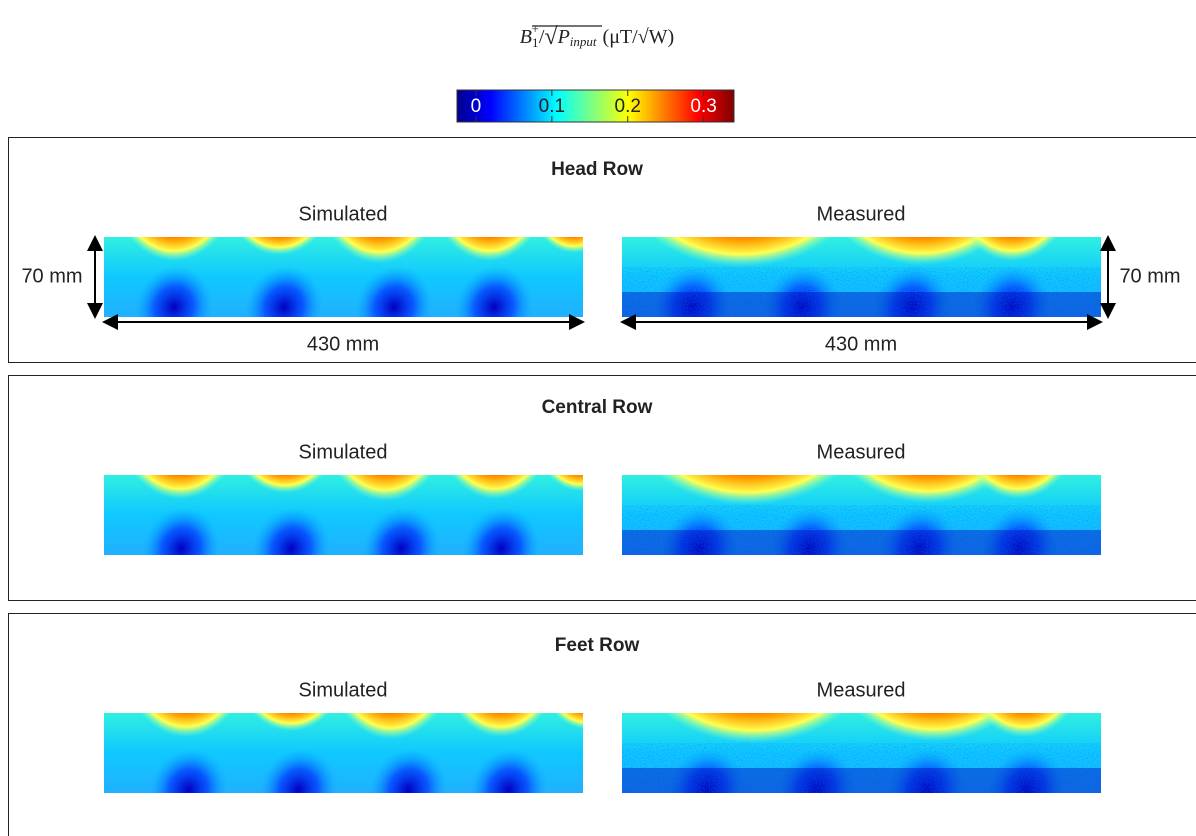  What do you see at coordinates (535, 28) in the screenshot?
I see `sup: +` at bounding box center [535, 28].